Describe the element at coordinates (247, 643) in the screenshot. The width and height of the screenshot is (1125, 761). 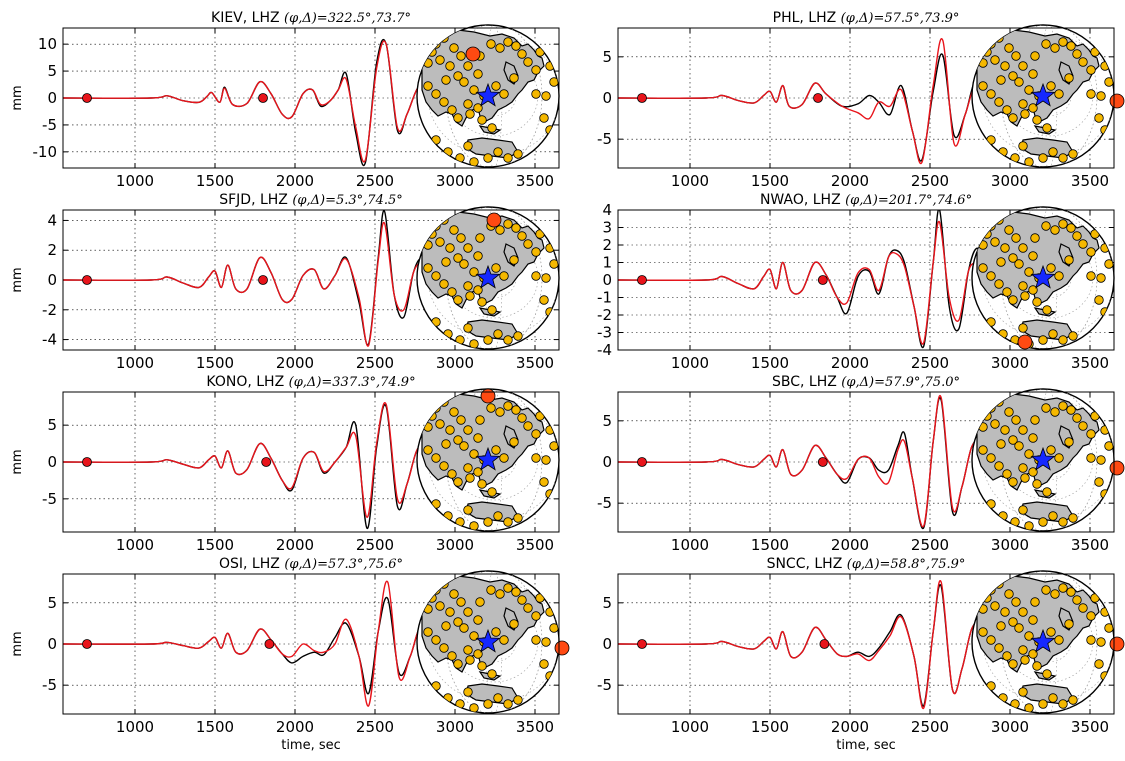
I see `traces` at that location.